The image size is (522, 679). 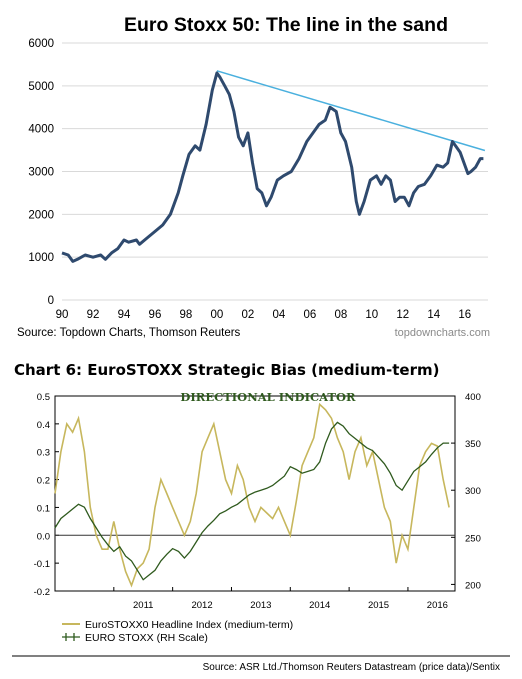 I want to click on chart-title: Euro Stoxx 50: The line in the sand, so click(x=286, y=25).